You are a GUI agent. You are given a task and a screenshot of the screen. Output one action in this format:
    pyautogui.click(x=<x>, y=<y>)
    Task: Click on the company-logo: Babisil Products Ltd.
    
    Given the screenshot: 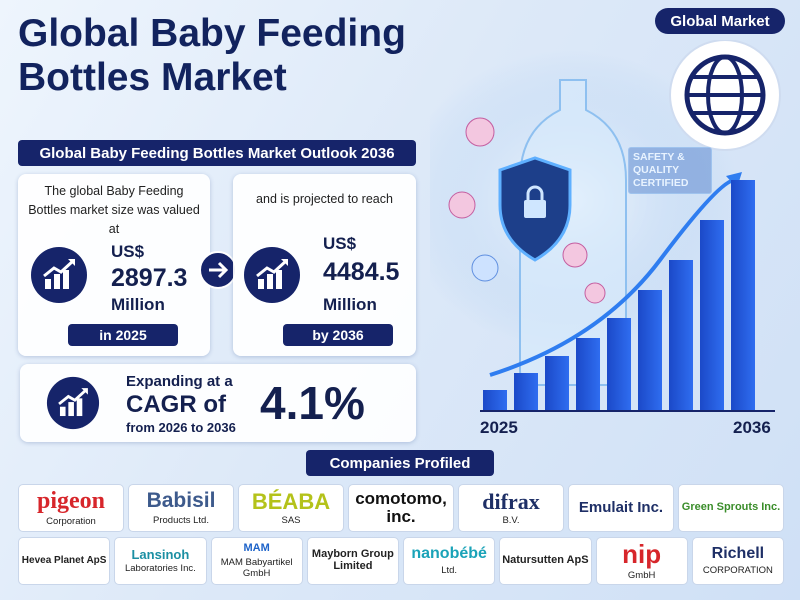 What is the action you would take?
    pyautogui.click(x=181, y=508)
    